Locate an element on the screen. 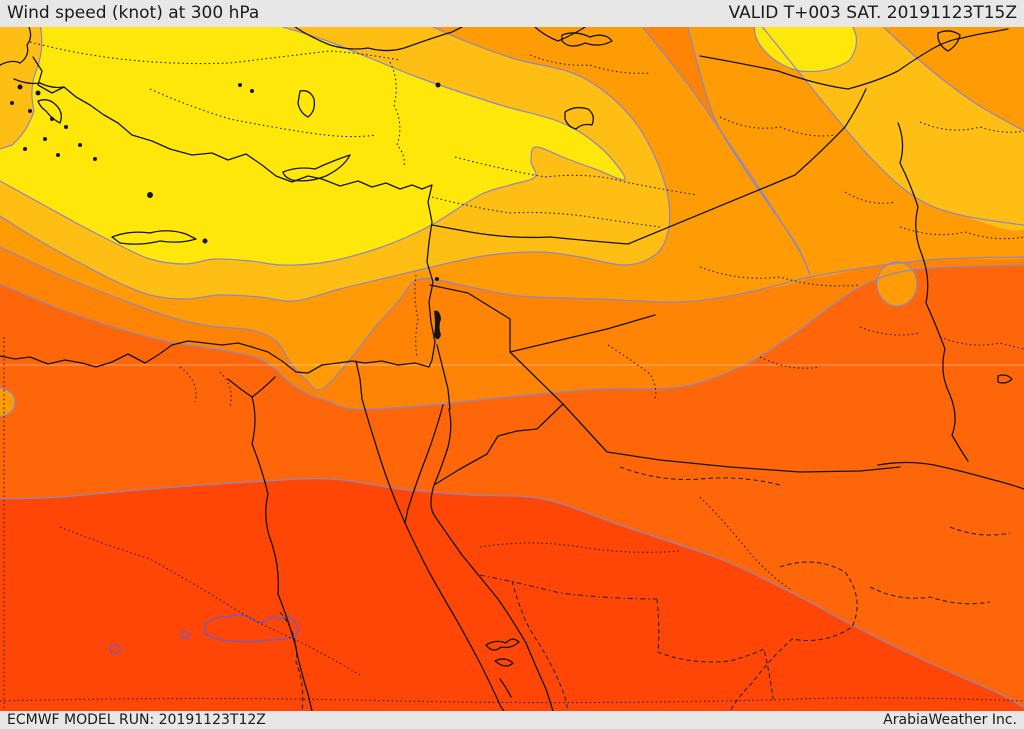 This screenshot has height=729, width=1024. model-run-label: ECMWF MODEL RUN: 20191123T12Z is located at coordinates (136, 719).